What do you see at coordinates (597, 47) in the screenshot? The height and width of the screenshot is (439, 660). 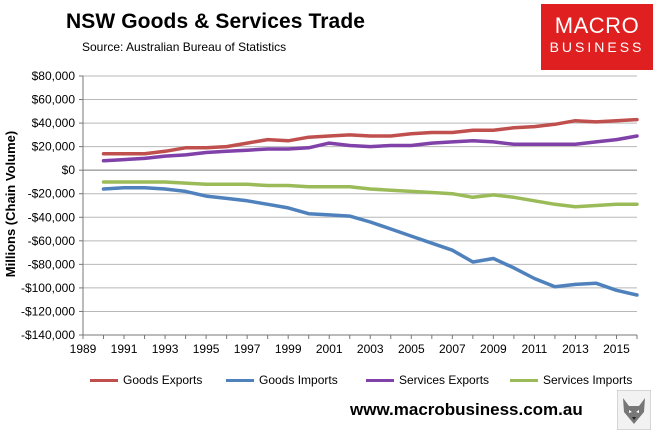 I see `logo-line-2: BUSINESS` at bounding box center [597, 47].